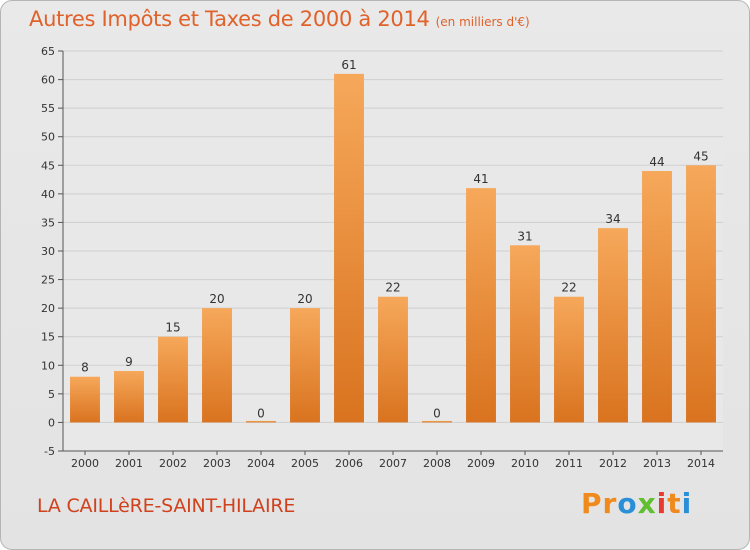 The width and height of the screenshot is (750, 550). What do you see at coordinates (49, 451) in the screenshot?
I see `y-tick-label: -5` at bounding box center [49, 451].